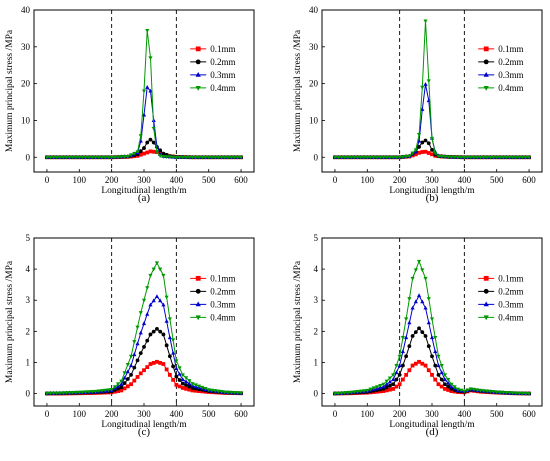 This screenshot has width=550, height=461. Describe the element at coordinates (510, 75) in the screenshot. I see `legend-label: 0.3mm` at that location.